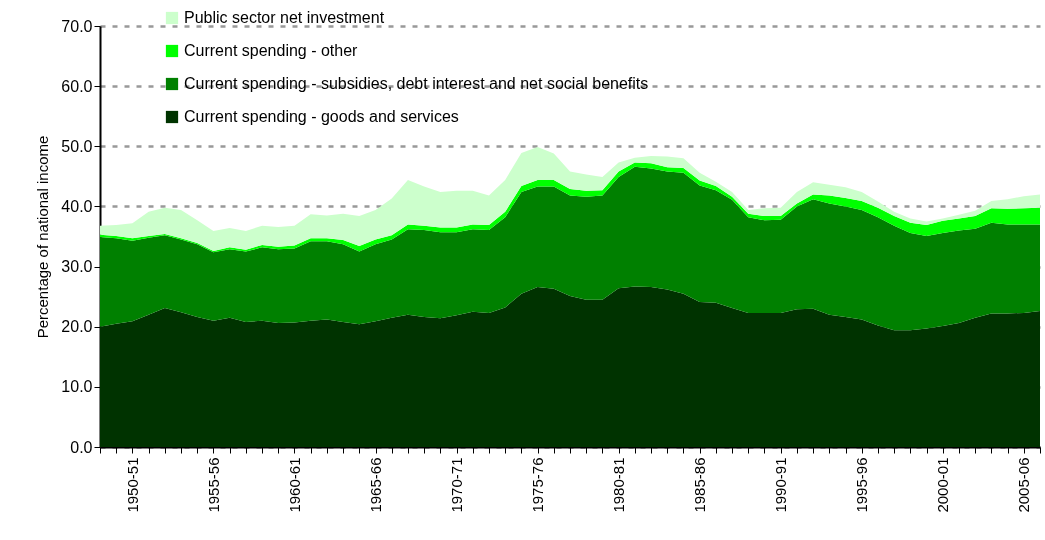  I want to click on y-tick-label: 0.0, so click(81, 447).